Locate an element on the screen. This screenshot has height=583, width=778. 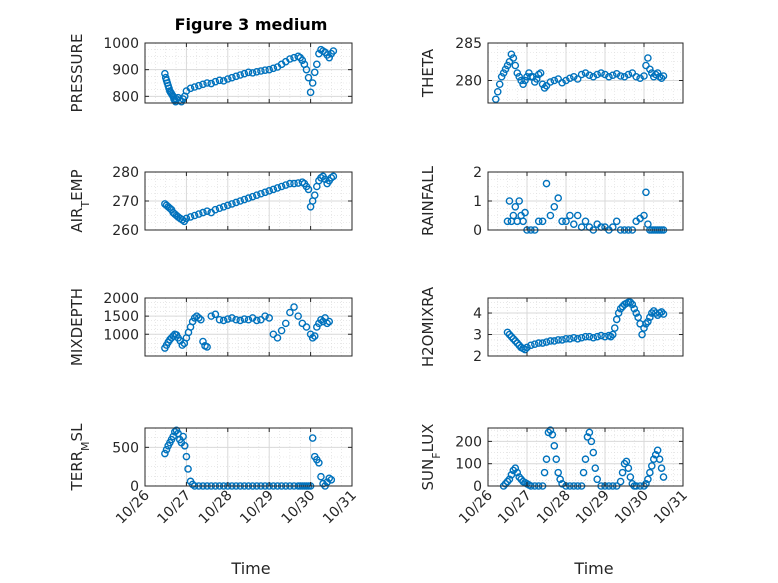
y-tick-label: 3 is located at coordinates (477, 336).